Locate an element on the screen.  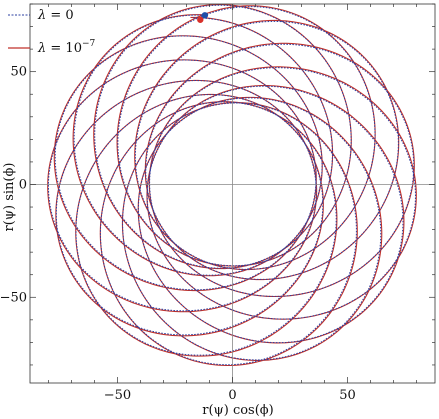
y-tick-label: −50 is located at coordinates (13, 297).